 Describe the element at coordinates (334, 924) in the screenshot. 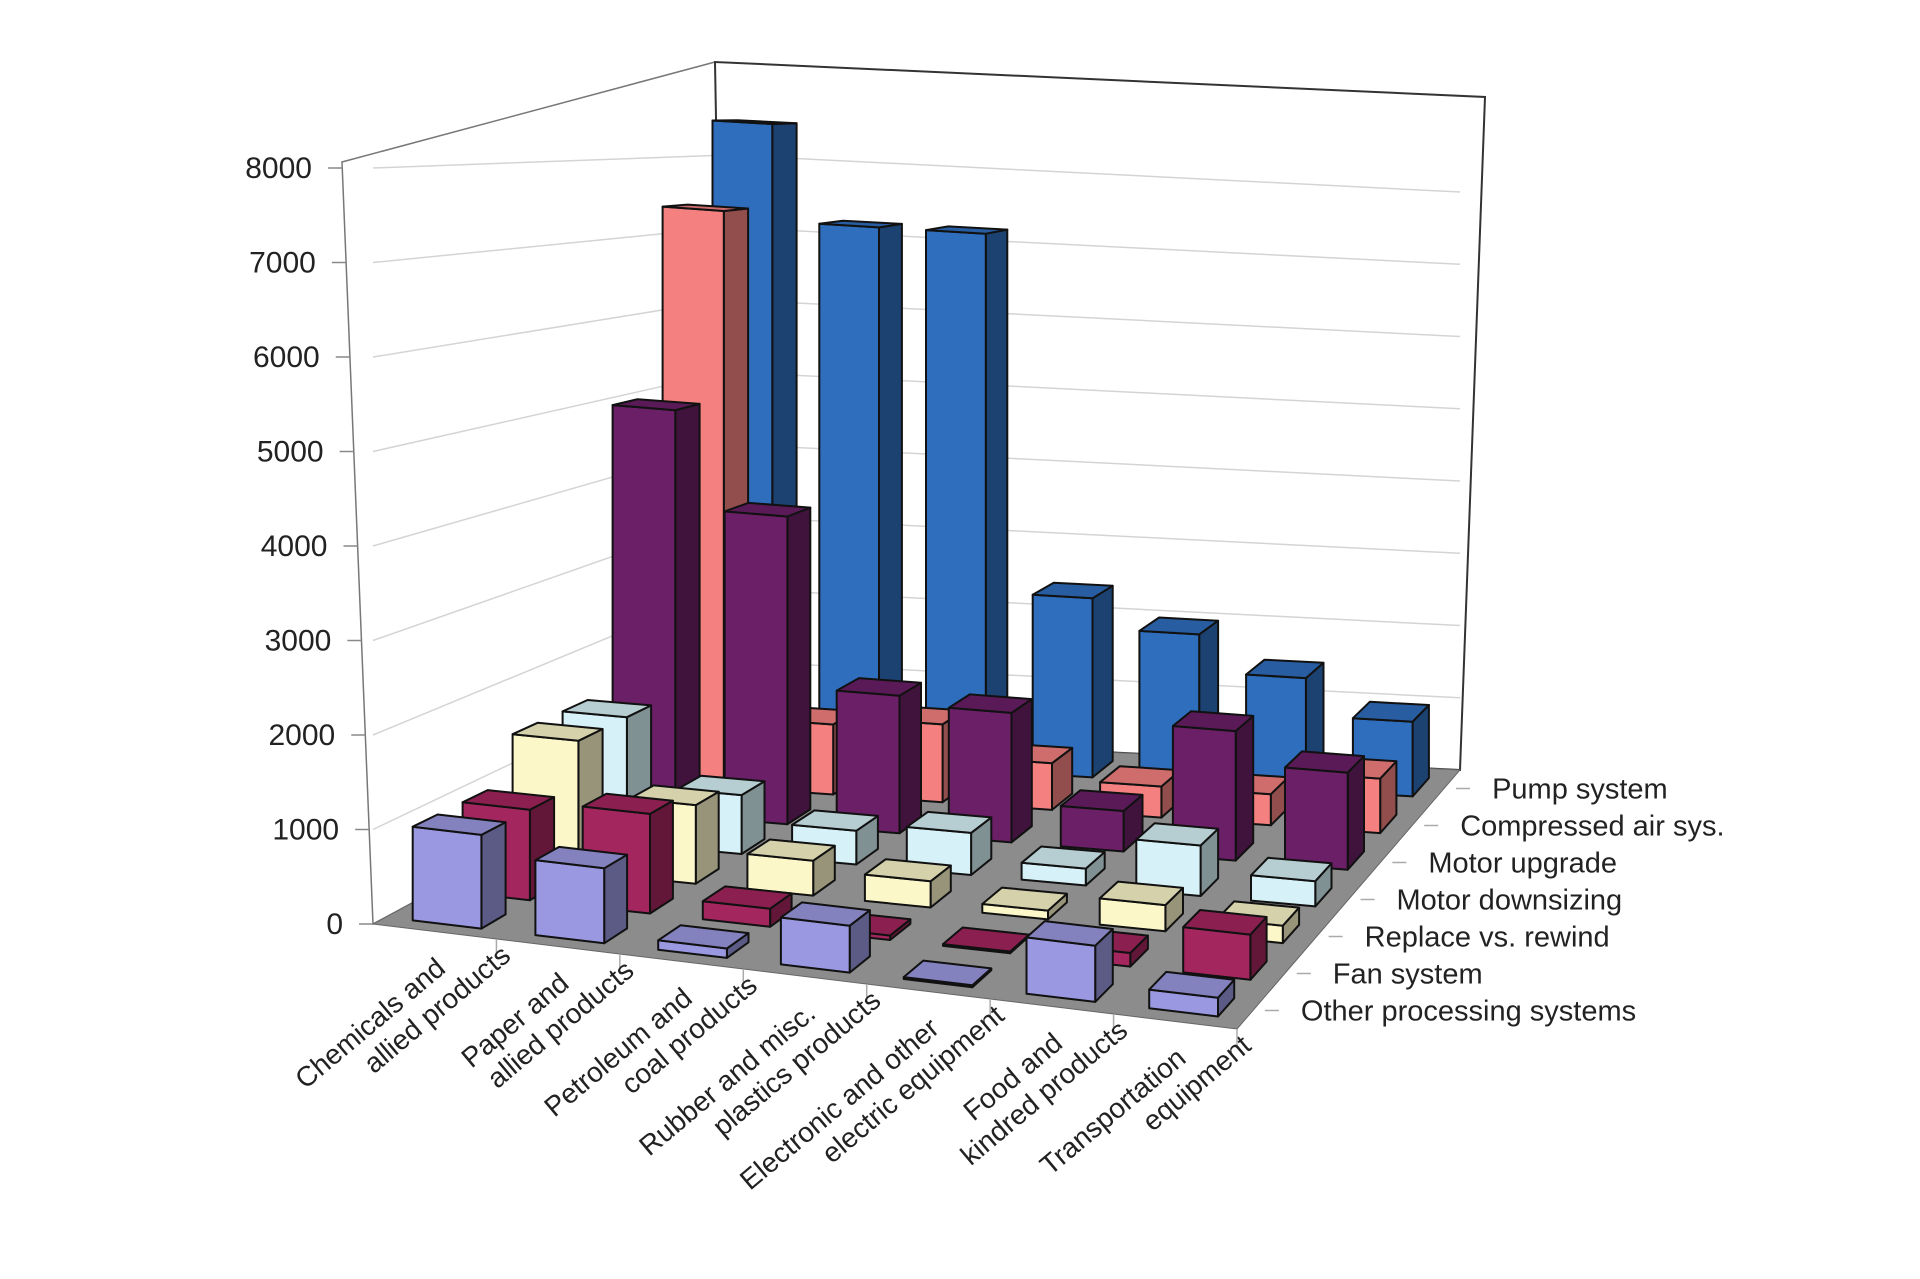

I see `y-tick-label: 0` at that location.